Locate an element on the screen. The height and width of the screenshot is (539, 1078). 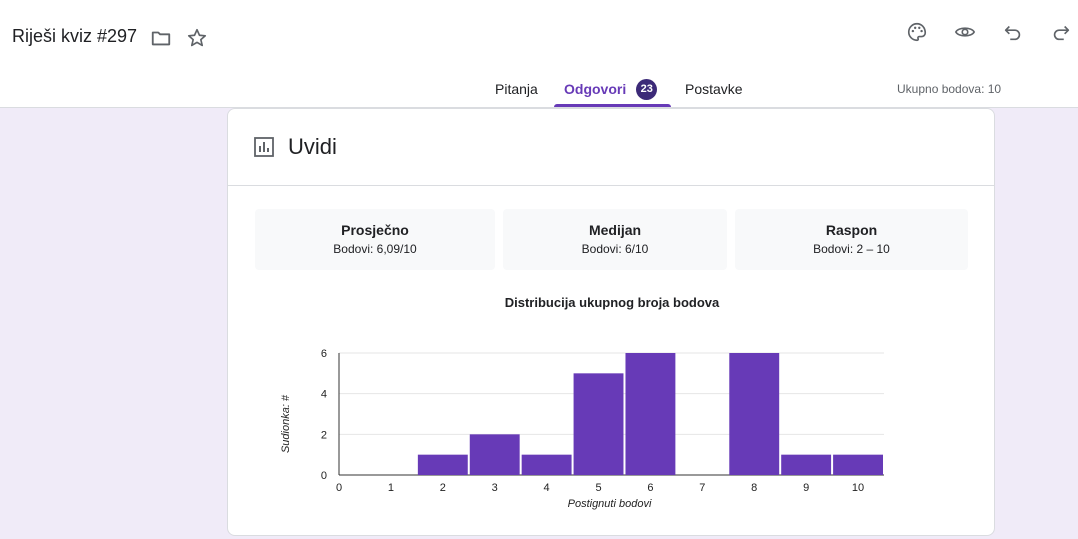
y-tick-label: 6 is located at coordinates (324, 354).